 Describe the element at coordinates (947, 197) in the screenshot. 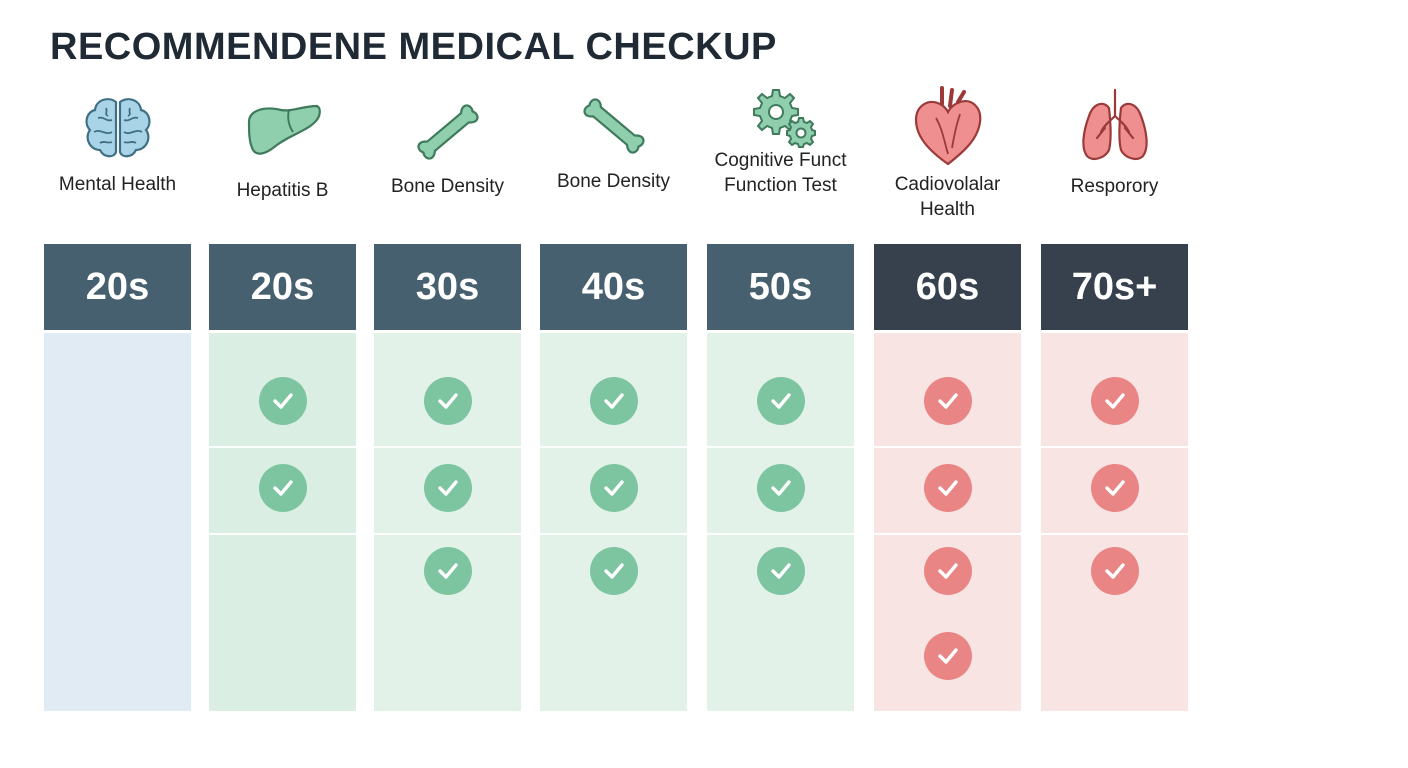

I see `checkup-label: Cadiovolalar Health` at that location.